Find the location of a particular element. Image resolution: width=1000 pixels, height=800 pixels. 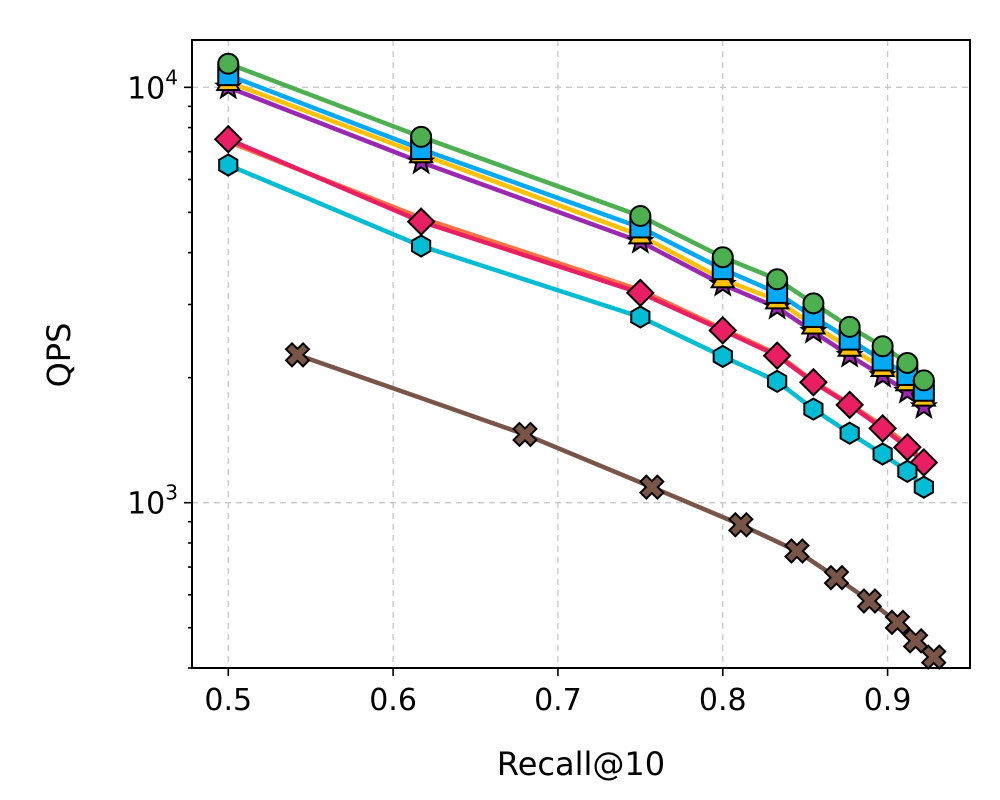

x-tick-label: 0.5 is located at coordinates (228, 700).